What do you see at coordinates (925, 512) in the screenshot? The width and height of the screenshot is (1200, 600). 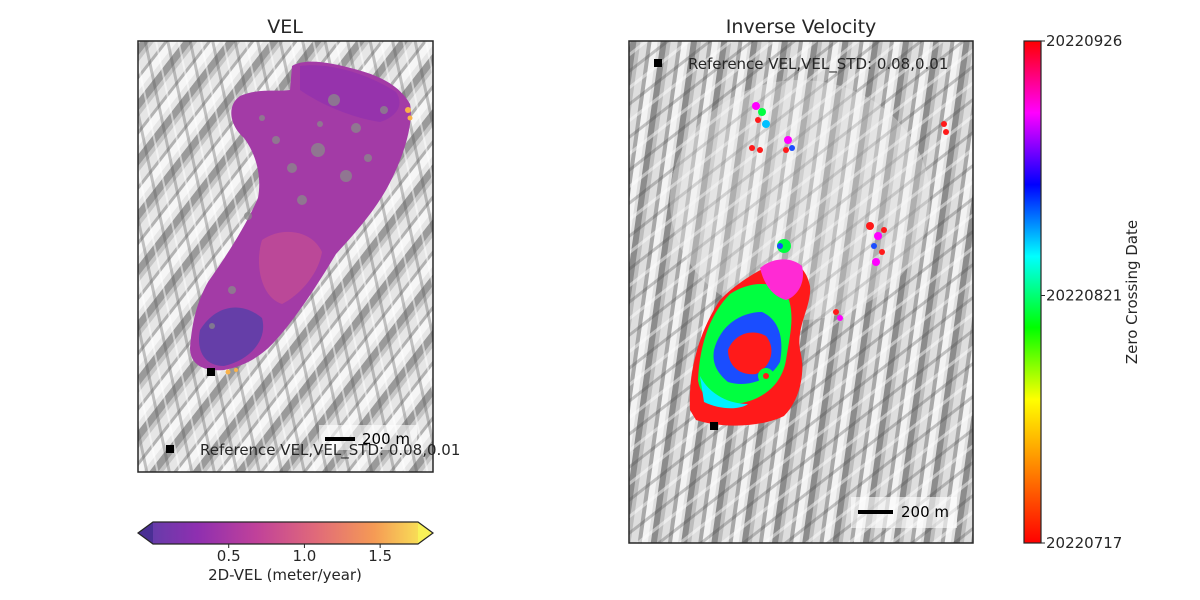 I see `inverse-velocity-scalebar-label: 200 m` at bounding box center [925, 512].